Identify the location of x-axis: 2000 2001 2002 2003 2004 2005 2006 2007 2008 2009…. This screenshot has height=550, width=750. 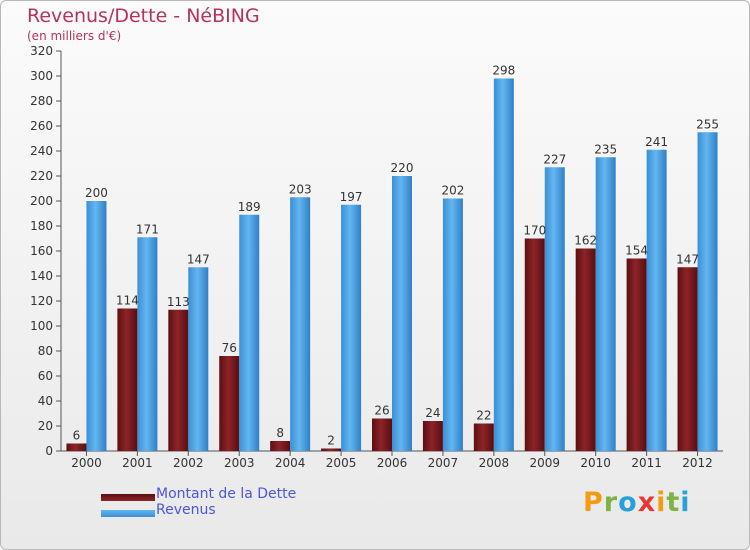
(392, 460).